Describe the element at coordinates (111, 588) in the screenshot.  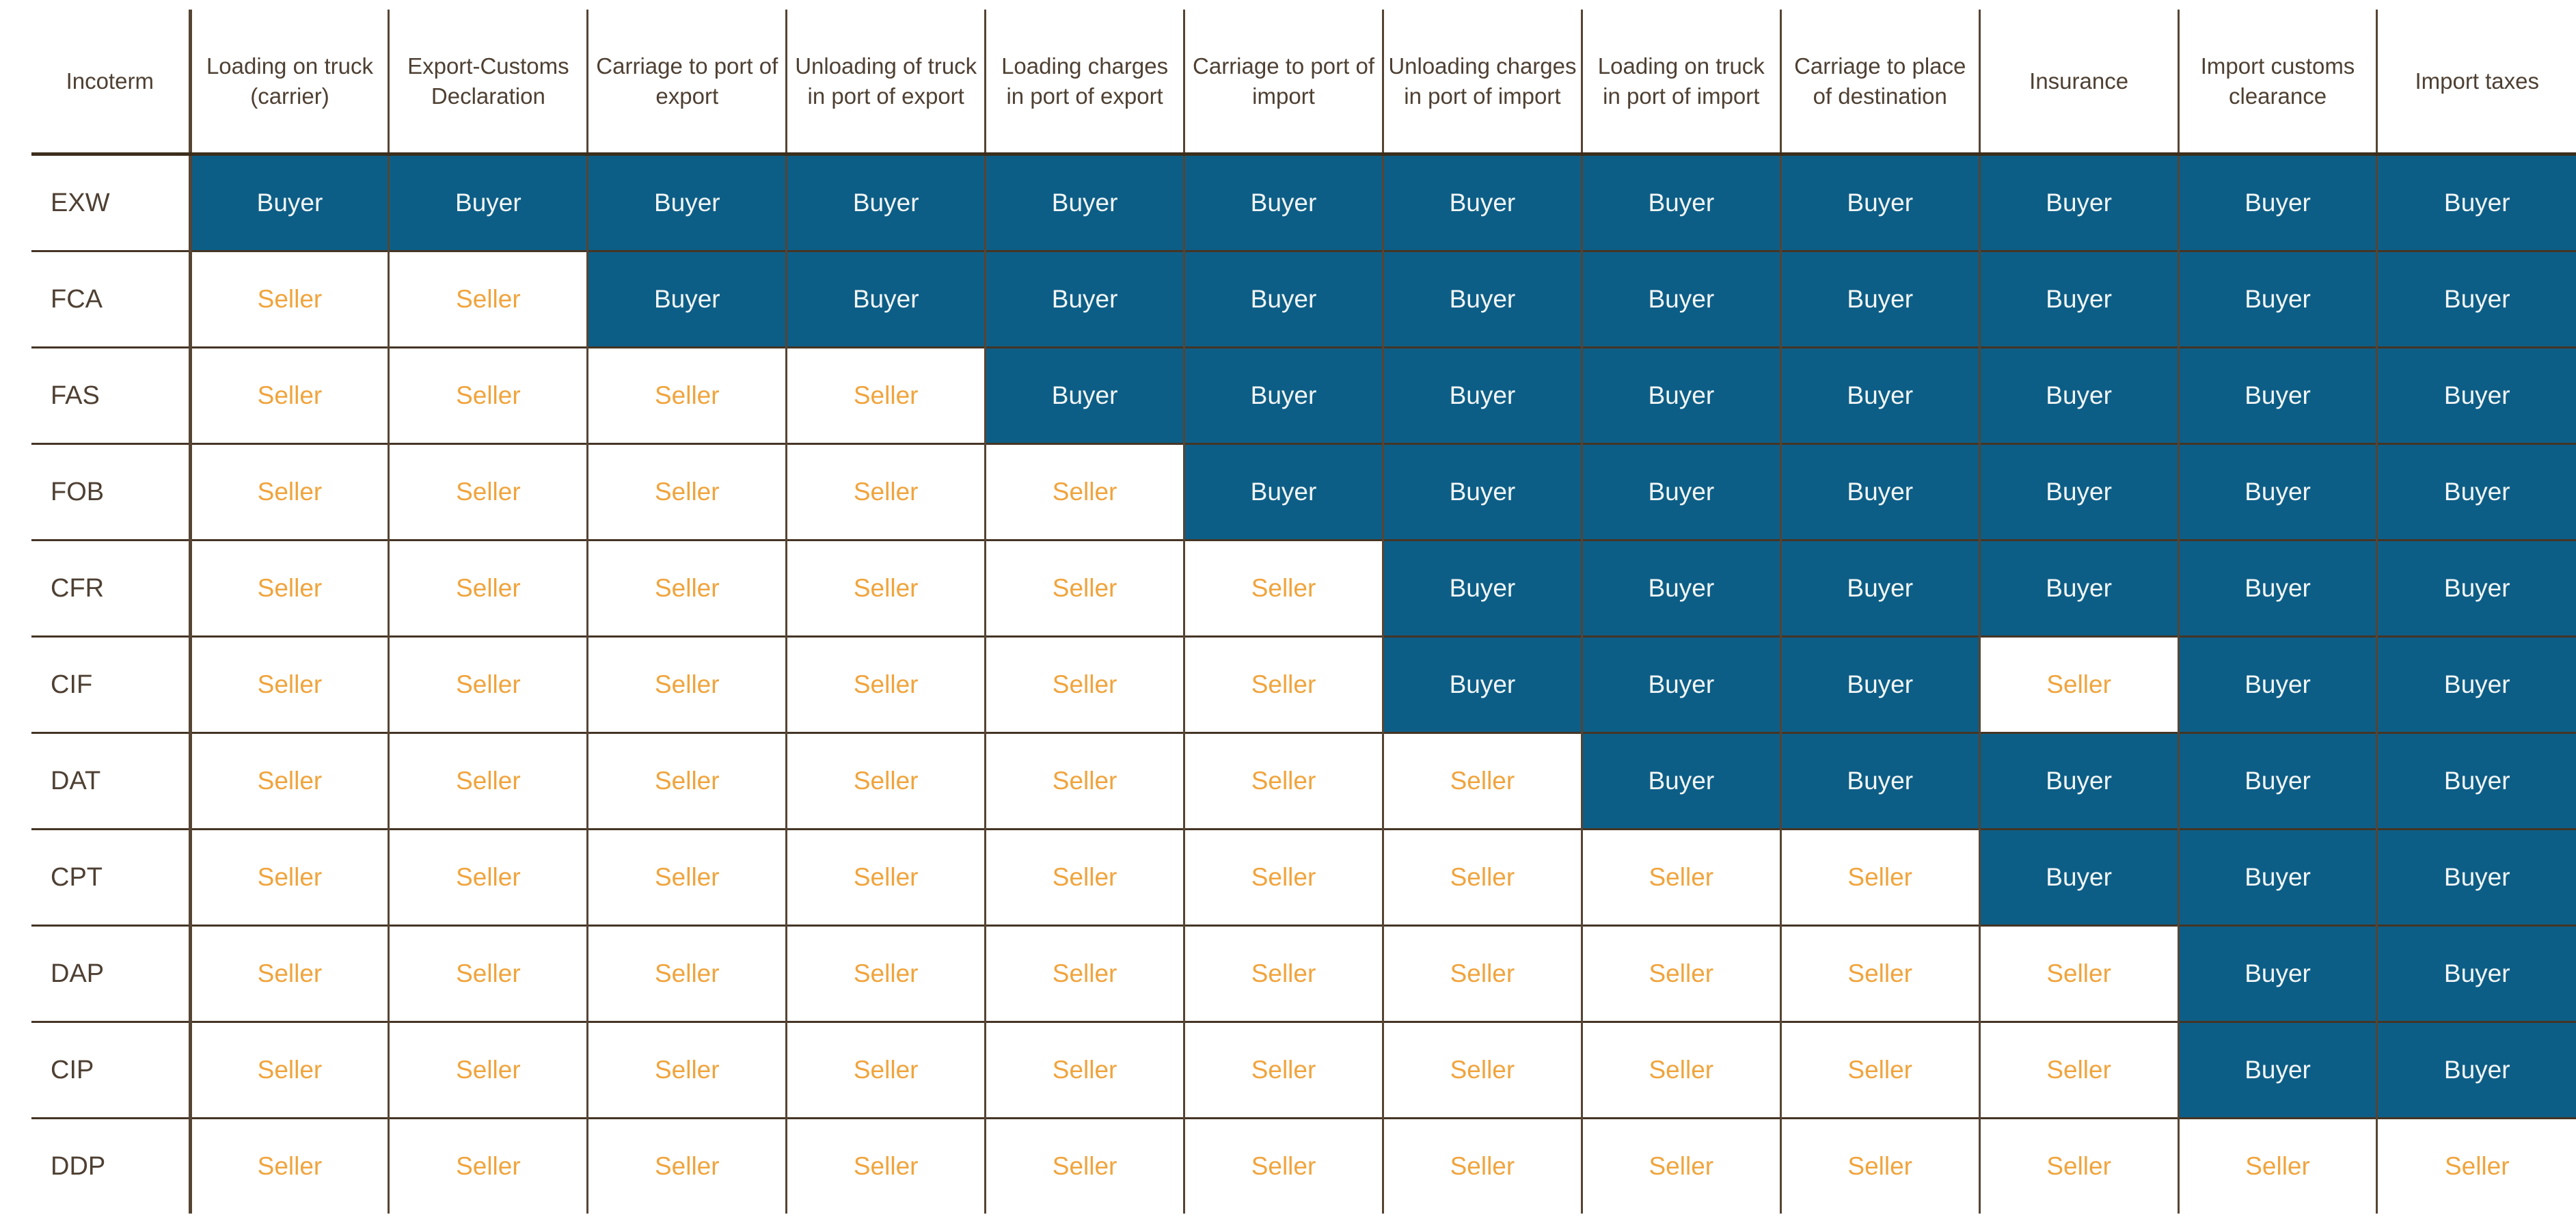
I see `incoterm-label: CFR` at that location.